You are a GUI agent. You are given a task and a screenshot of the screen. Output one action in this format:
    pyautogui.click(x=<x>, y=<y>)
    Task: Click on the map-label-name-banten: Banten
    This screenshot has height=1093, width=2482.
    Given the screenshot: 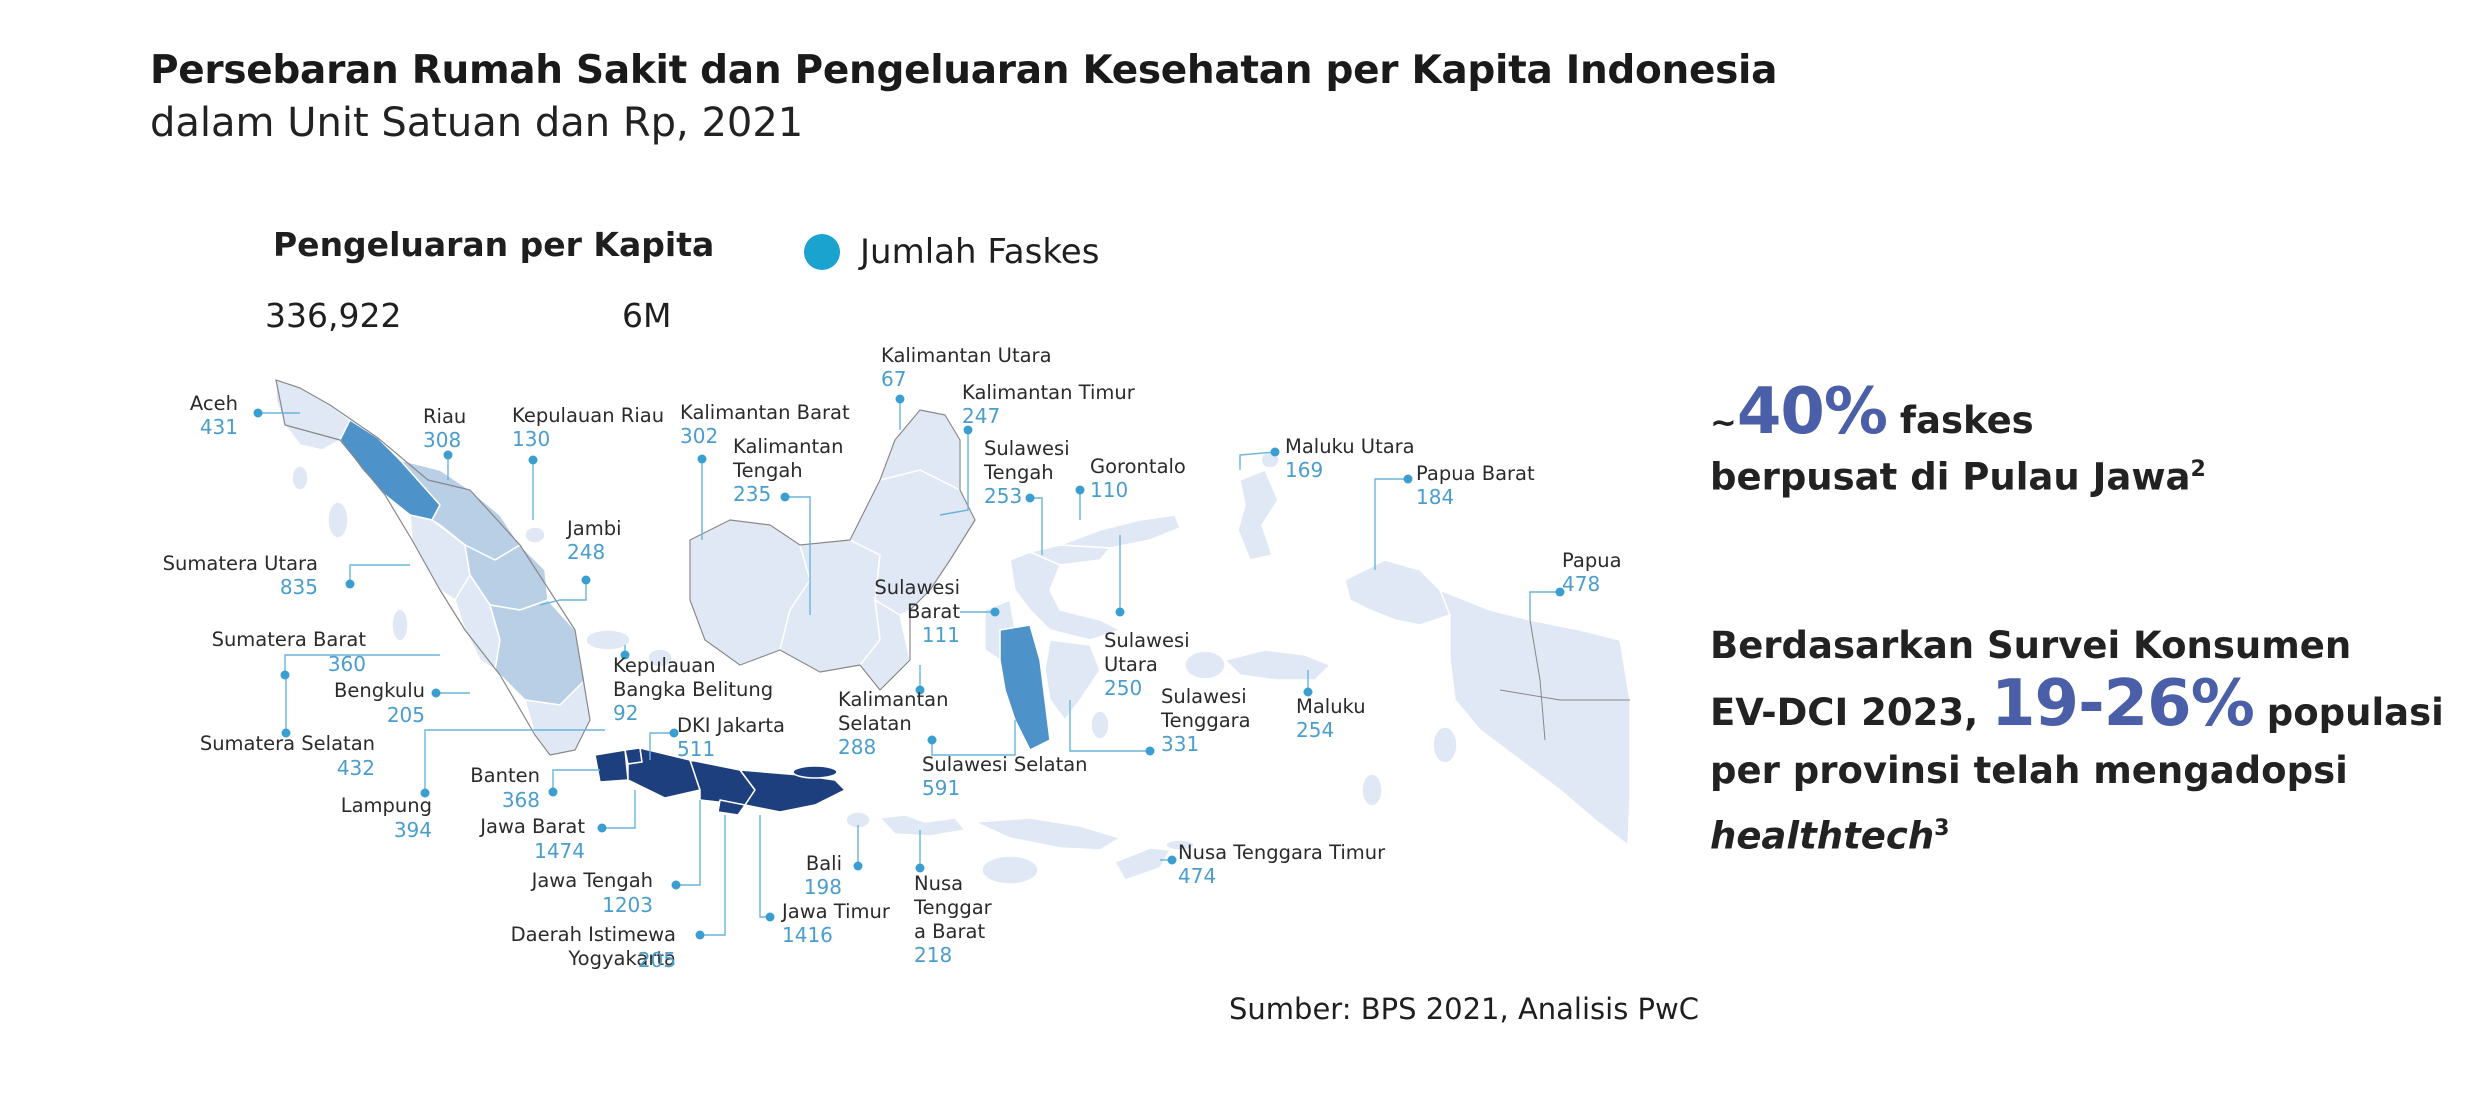 What is the action you would take?
    pyautogui.click(x=505, y=775)
    